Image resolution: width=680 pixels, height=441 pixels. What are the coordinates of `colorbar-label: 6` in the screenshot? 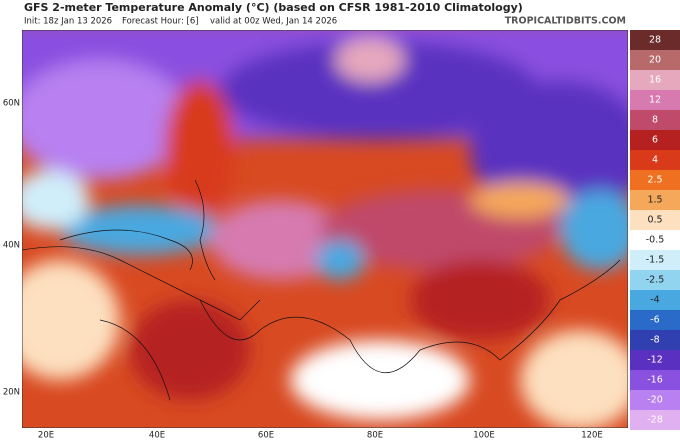 It's located at (655, 140).